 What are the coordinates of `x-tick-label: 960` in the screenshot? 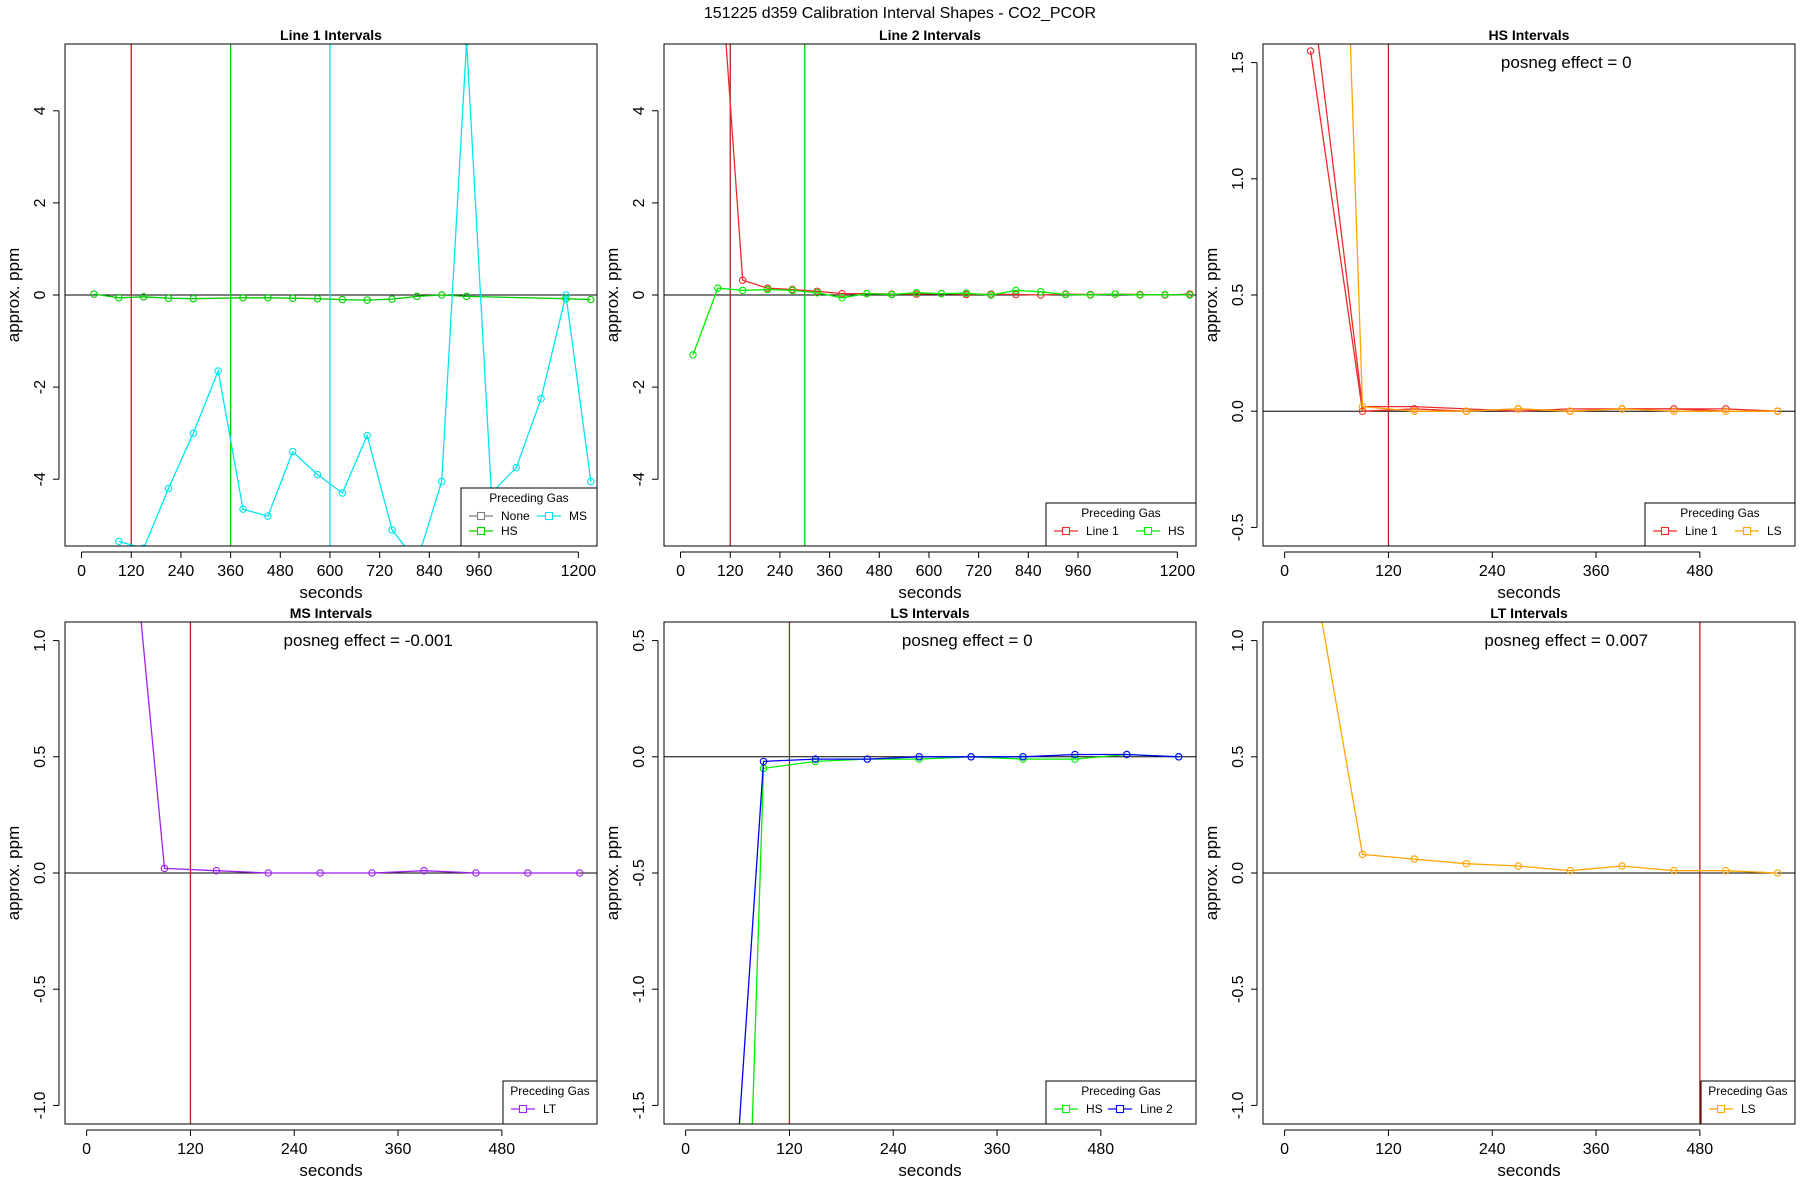 It's located at (1078, 571).